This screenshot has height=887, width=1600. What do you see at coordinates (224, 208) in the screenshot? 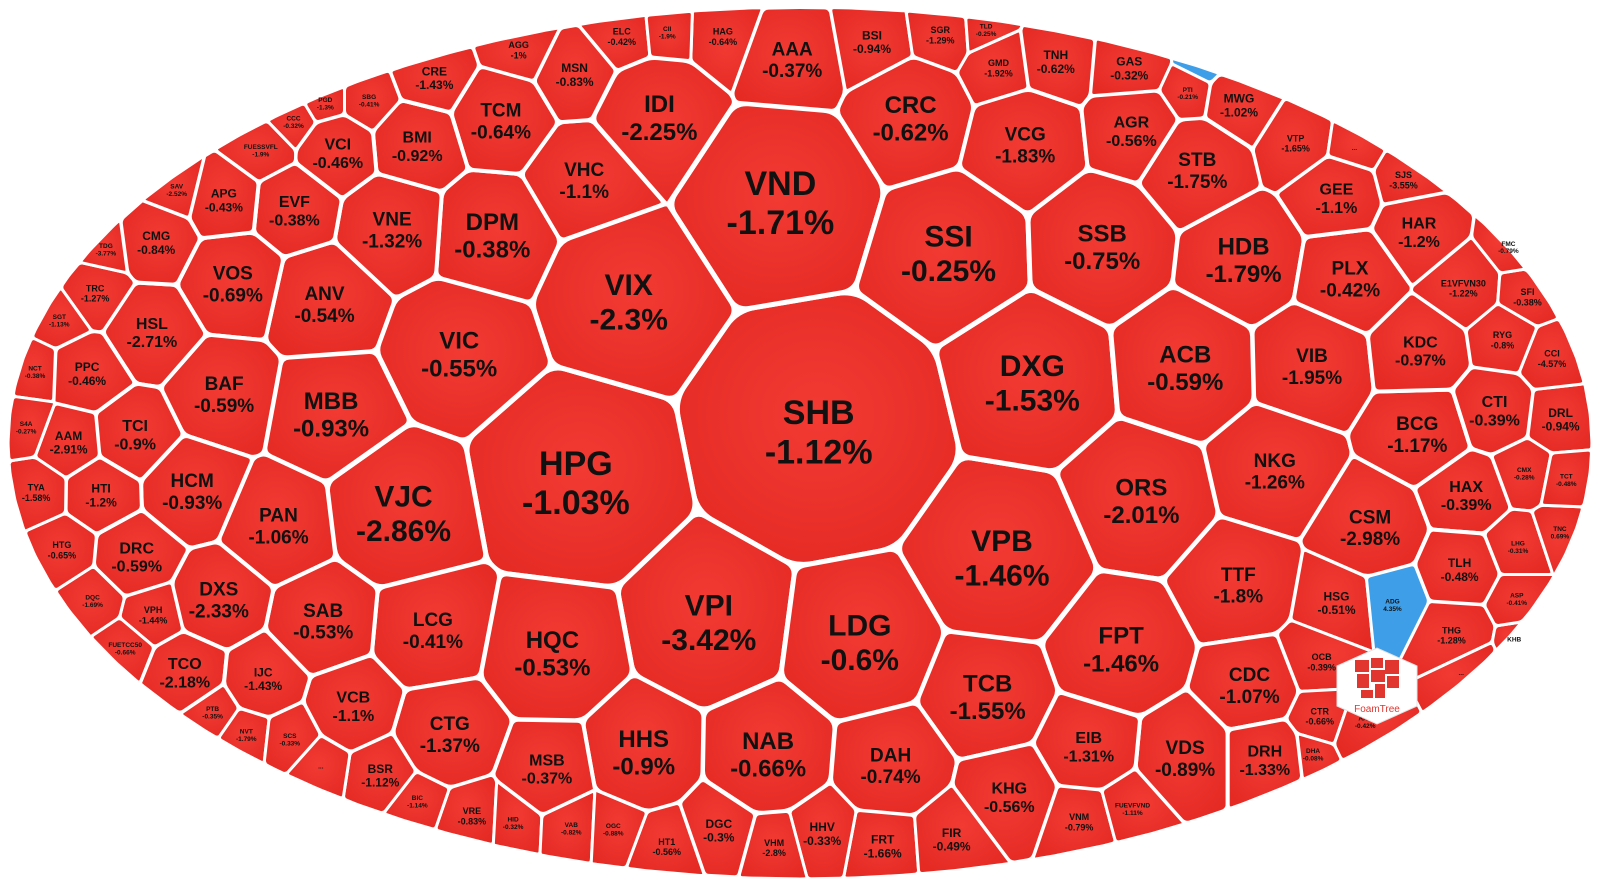
I see `cell-change: -0.43%` at bounding box center [224, 208].